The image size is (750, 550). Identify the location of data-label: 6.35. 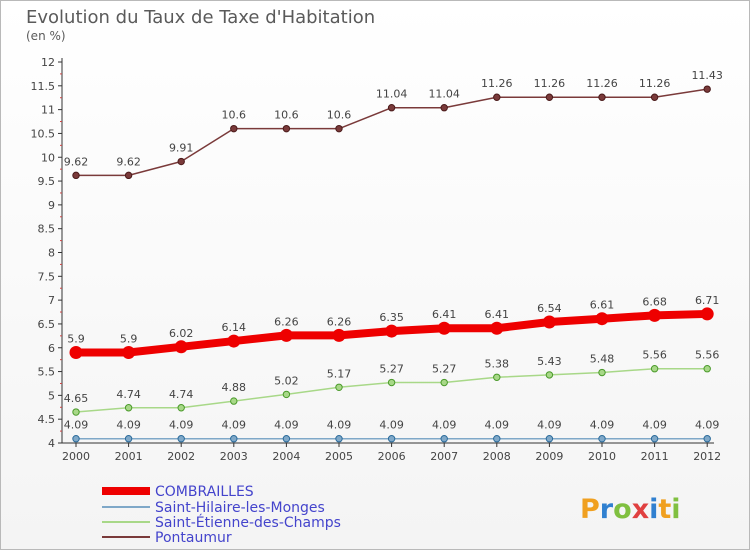
(391, 317).